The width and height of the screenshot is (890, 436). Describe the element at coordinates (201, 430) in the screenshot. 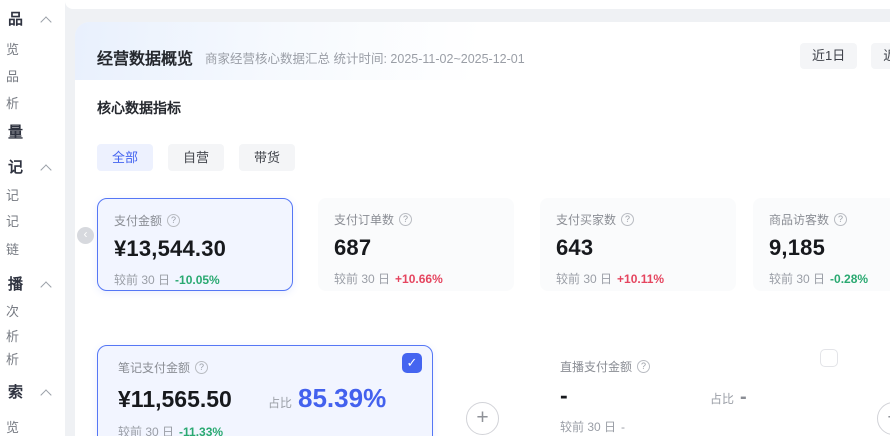

I see `delta-value: -11.33%` at that location.